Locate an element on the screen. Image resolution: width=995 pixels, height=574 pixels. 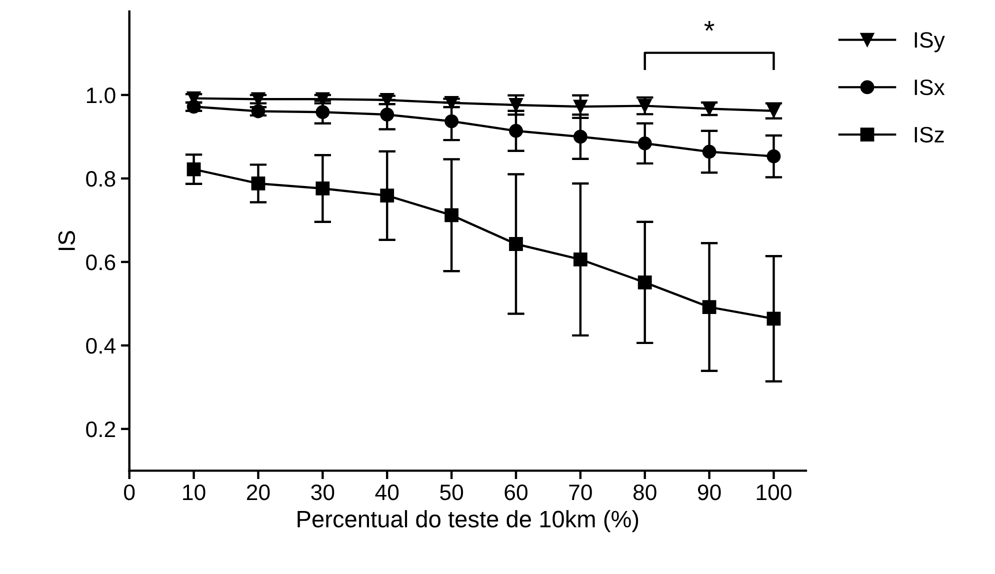
annotation: * is located at coordinates (709, 26).